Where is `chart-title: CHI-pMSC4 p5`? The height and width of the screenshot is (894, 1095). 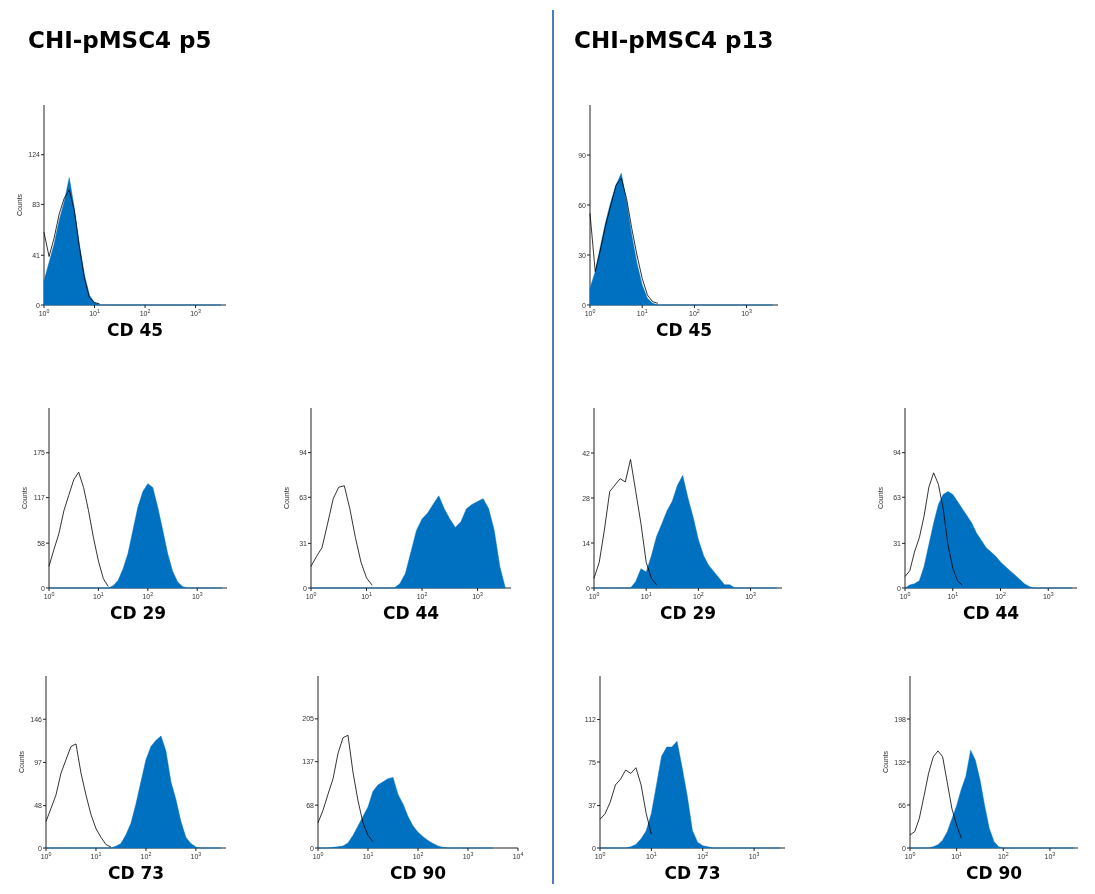
chart-title: CHI-pMSC4 p5 is located at coordinates (120, 40).